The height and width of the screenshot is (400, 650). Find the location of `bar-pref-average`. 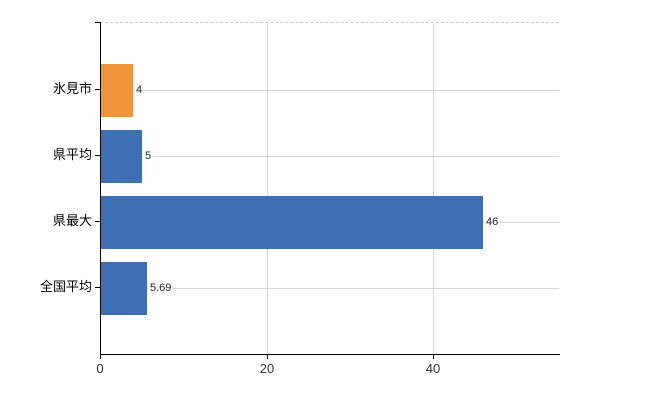

bar-pref-average is located at coordinates (121, 156).